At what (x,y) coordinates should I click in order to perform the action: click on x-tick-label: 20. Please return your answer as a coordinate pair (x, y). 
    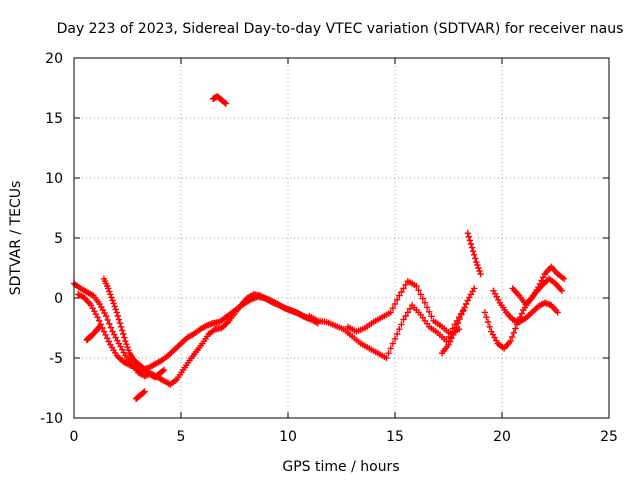
    Looking at the image, I should click on (502, 437).